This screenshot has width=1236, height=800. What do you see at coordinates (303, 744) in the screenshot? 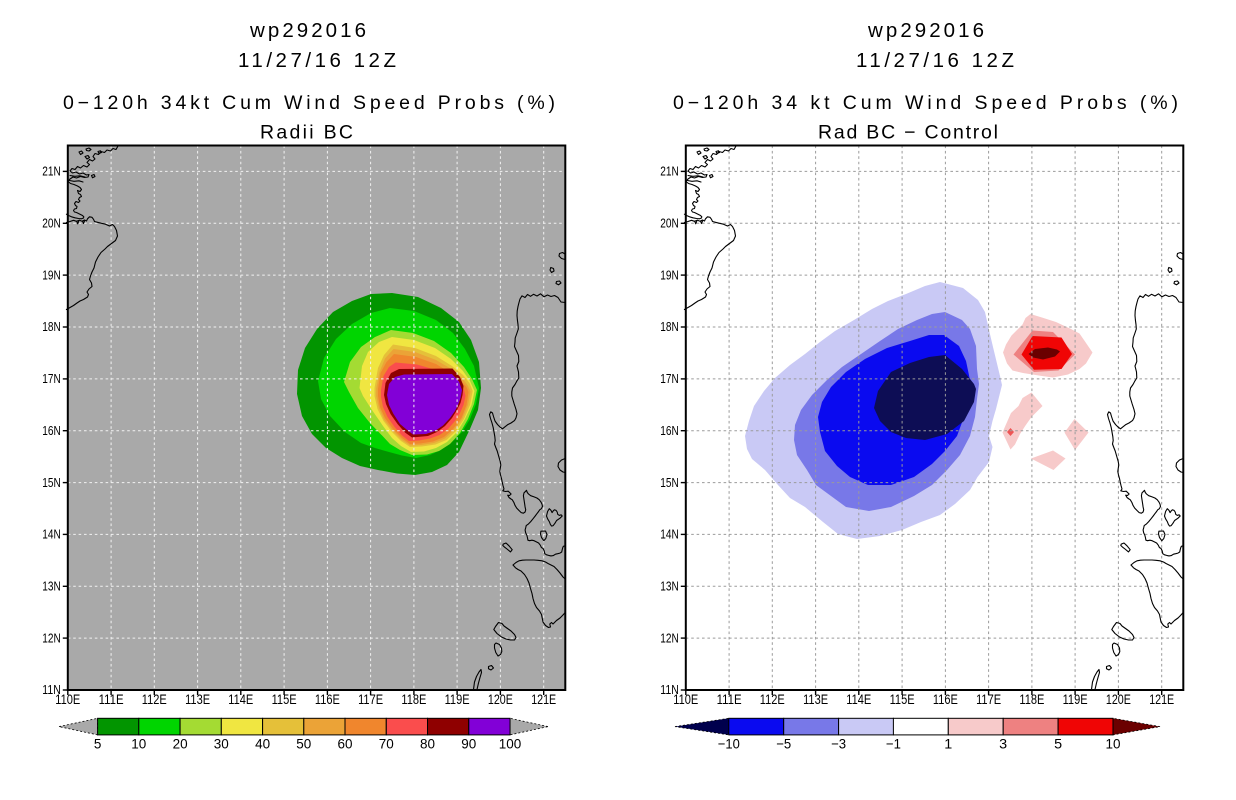
I see `svg-text: 50` at bounding box center [303, 744].